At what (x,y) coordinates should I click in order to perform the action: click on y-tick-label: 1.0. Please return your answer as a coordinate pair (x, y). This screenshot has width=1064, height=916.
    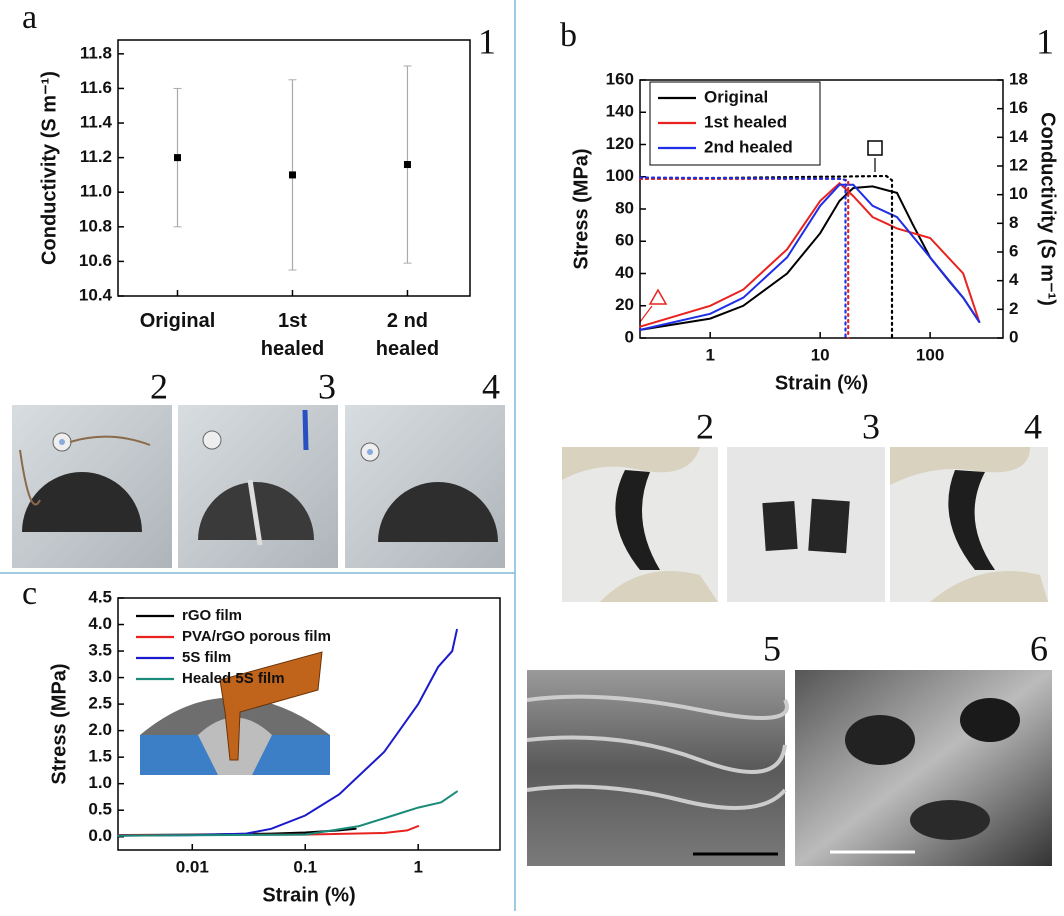
    Looking at the image, I should click on (100, 782).